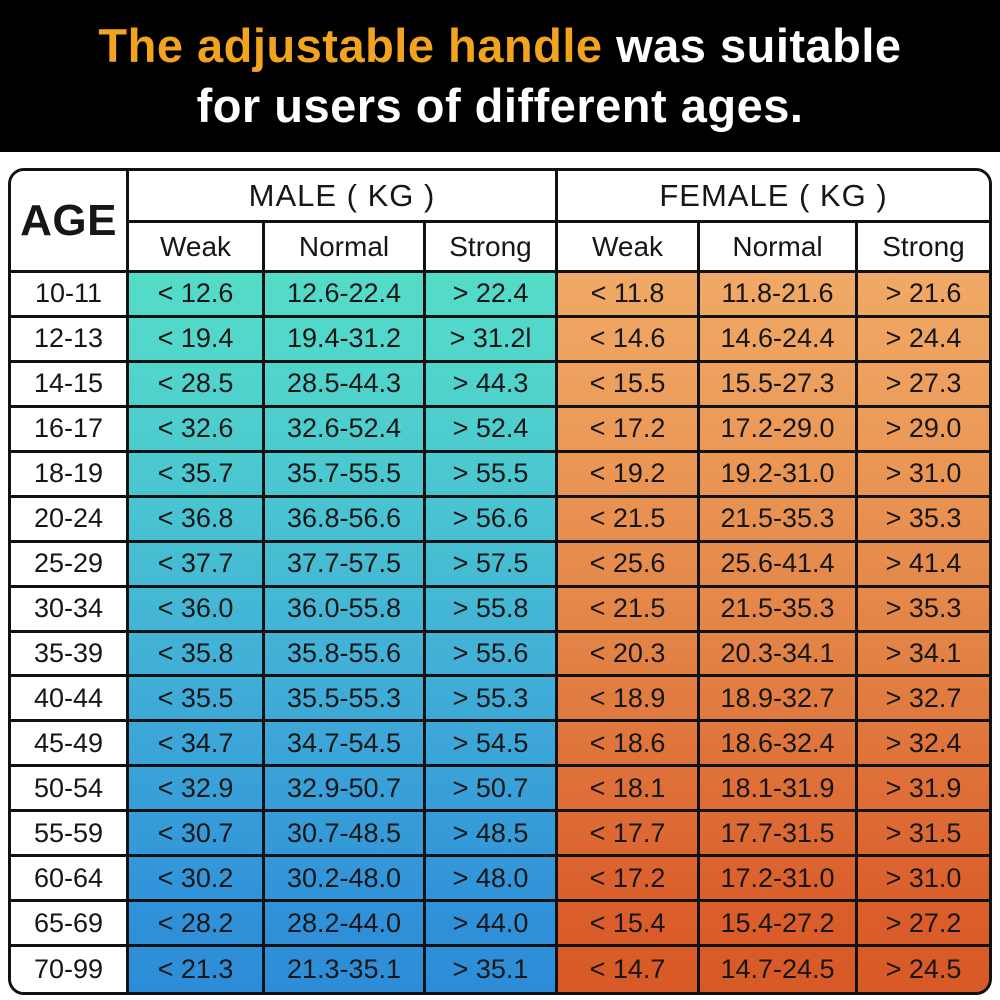  Describe the element at coordinates (629, 295) in the screenshot. I see `female-value-cell: < 11.8` at that location.